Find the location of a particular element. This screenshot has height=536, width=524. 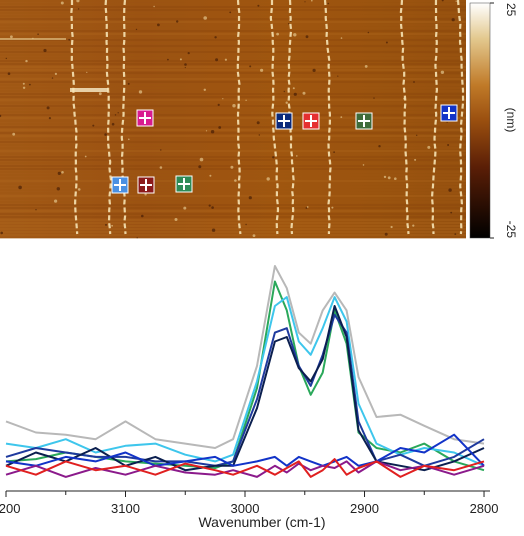

afm-streak is located at coordinates (89, 90).